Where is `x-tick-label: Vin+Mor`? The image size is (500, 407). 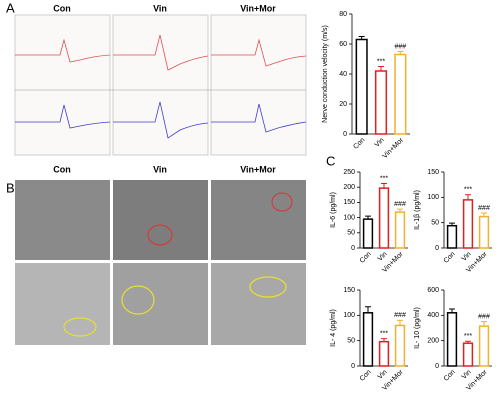 x-tick-label: Vin+Mor is located at coordinates (394, 148).